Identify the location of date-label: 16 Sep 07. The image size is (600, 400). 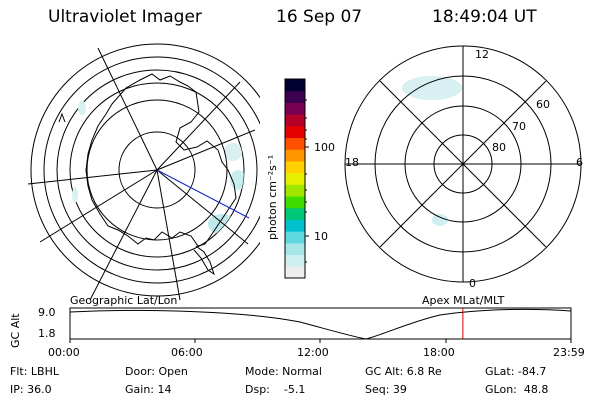
(319, 17).